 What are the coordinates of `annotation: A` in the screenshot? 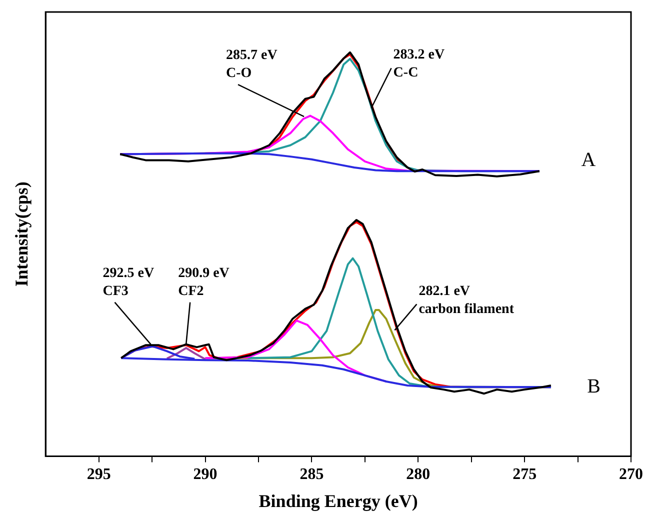 It's located at (588, 160).